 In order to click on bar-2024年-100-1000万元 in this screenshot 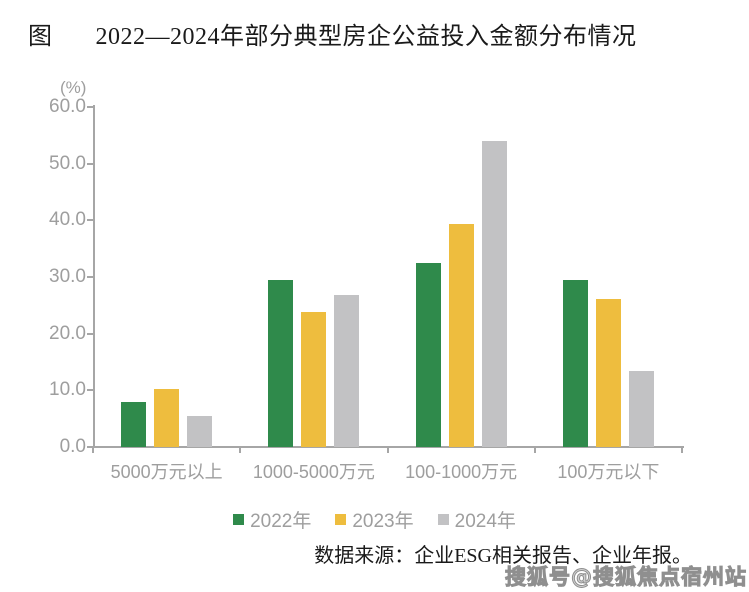, I will do `click(494, 294)`.